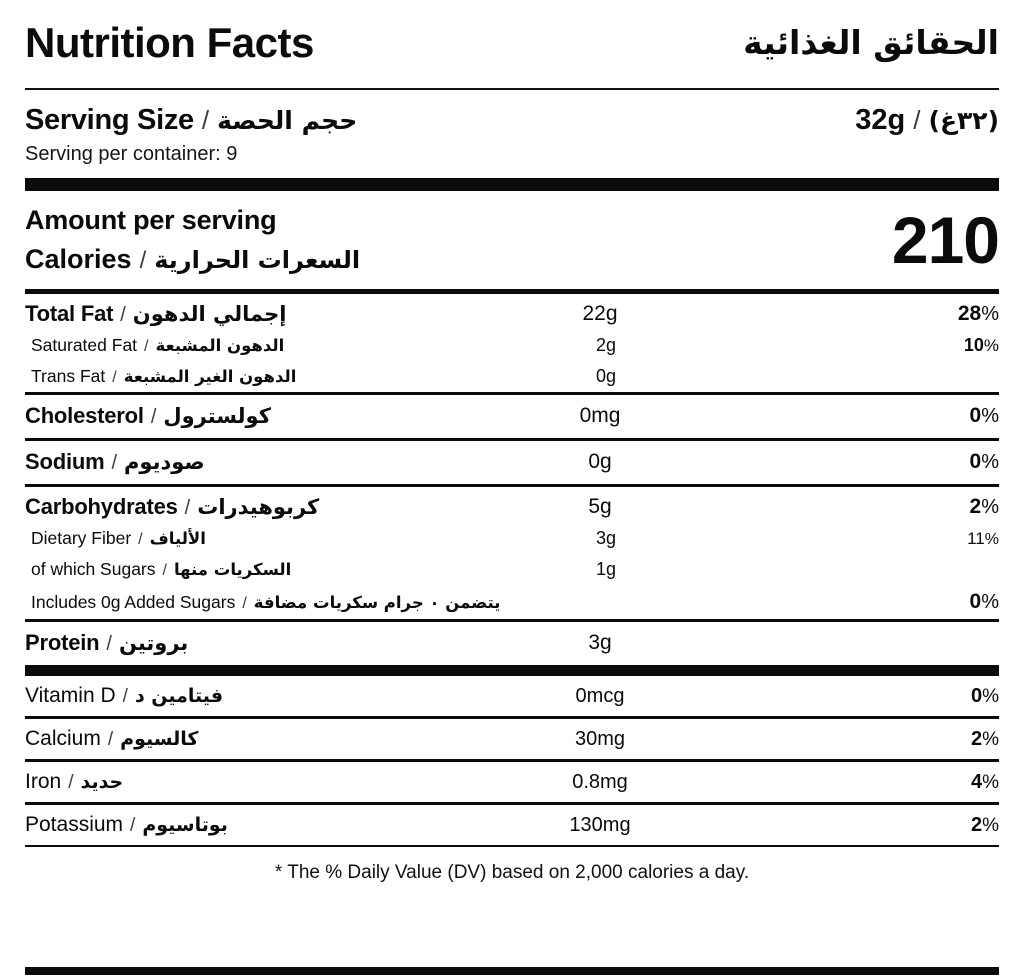  I want to click on amount-per-serving-label: Amount per serving, so click(151, 220).